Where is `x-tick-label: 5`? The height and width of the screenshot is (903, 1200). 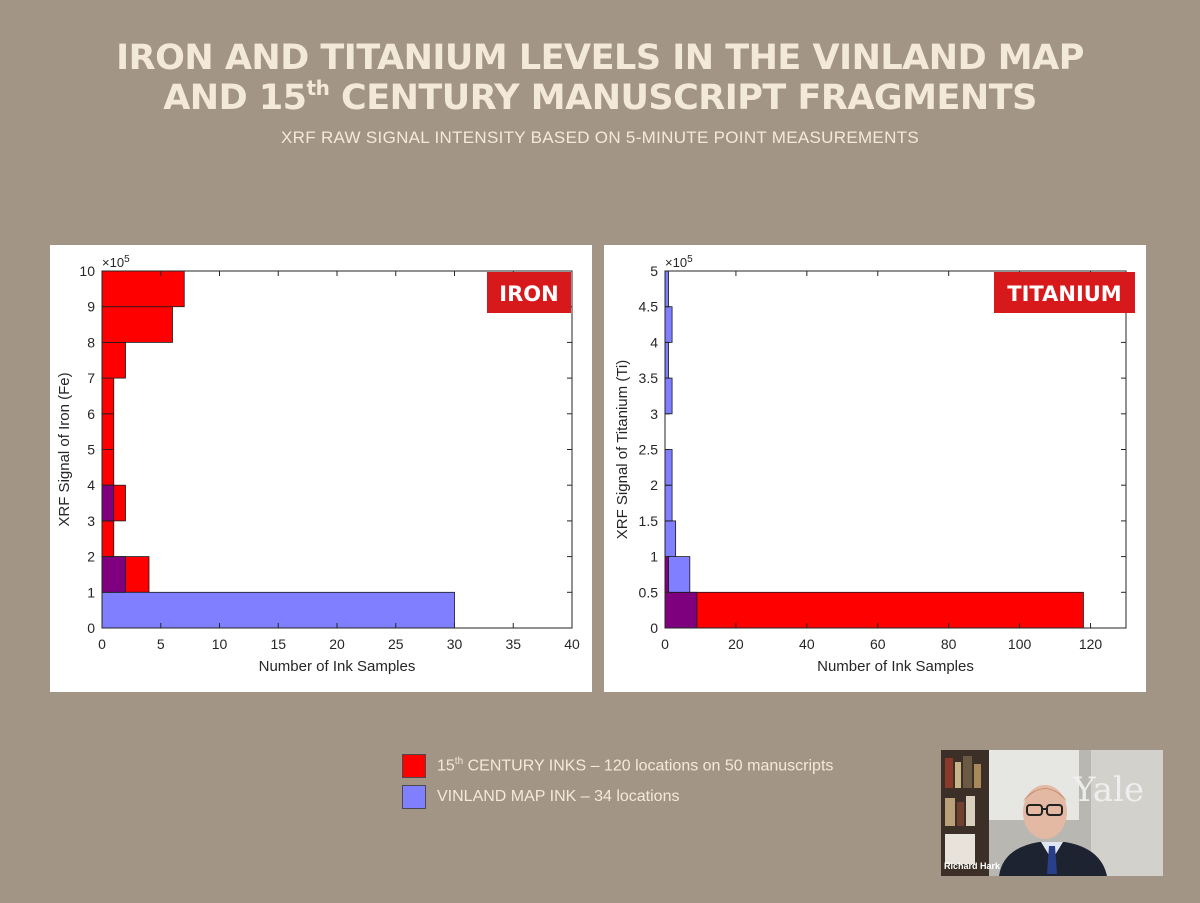 x-tick-label: 5 is located at coordinates (161, 644).